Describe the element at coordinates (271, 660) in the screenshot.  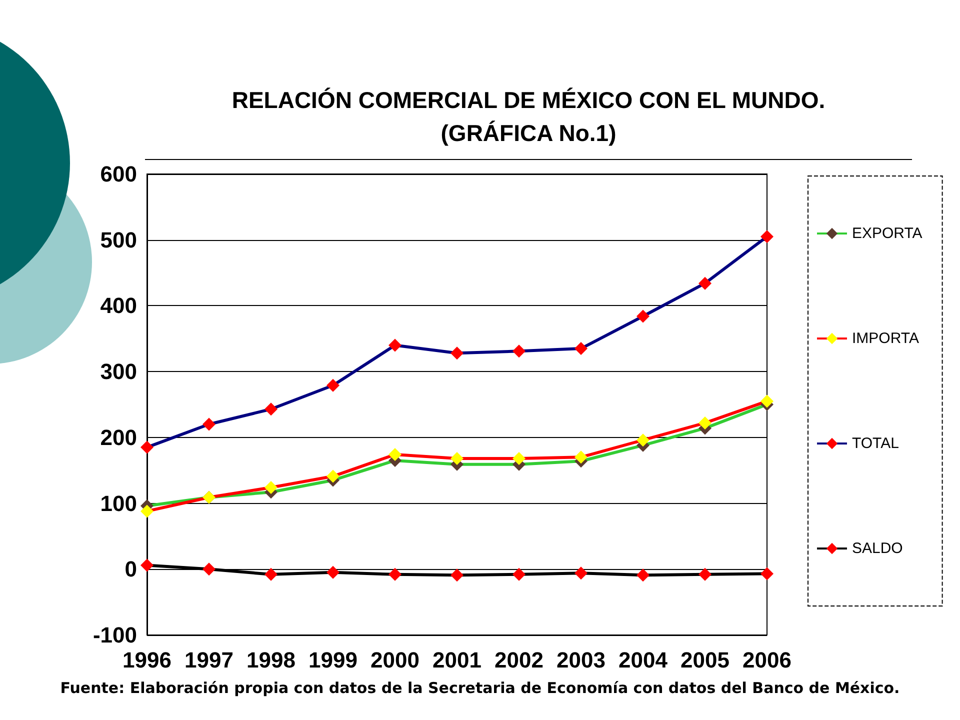
I see `x-tick-label: 1998` at that location.